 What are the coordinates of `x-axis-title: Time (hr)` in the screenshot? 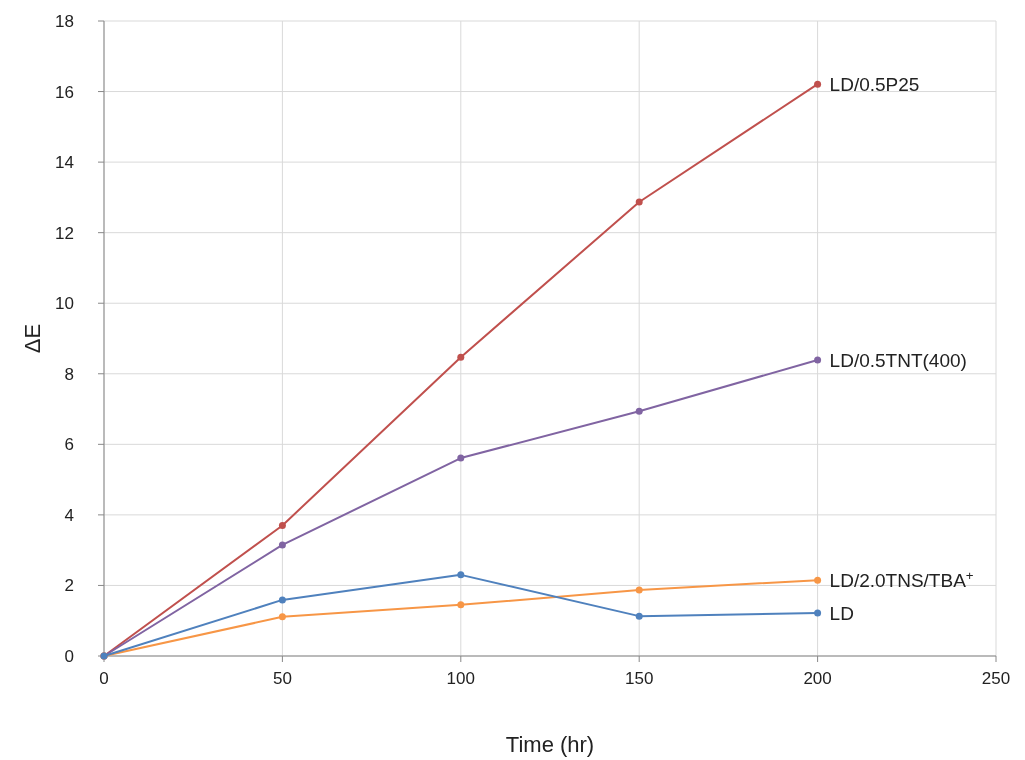 It's located at (550, 744).